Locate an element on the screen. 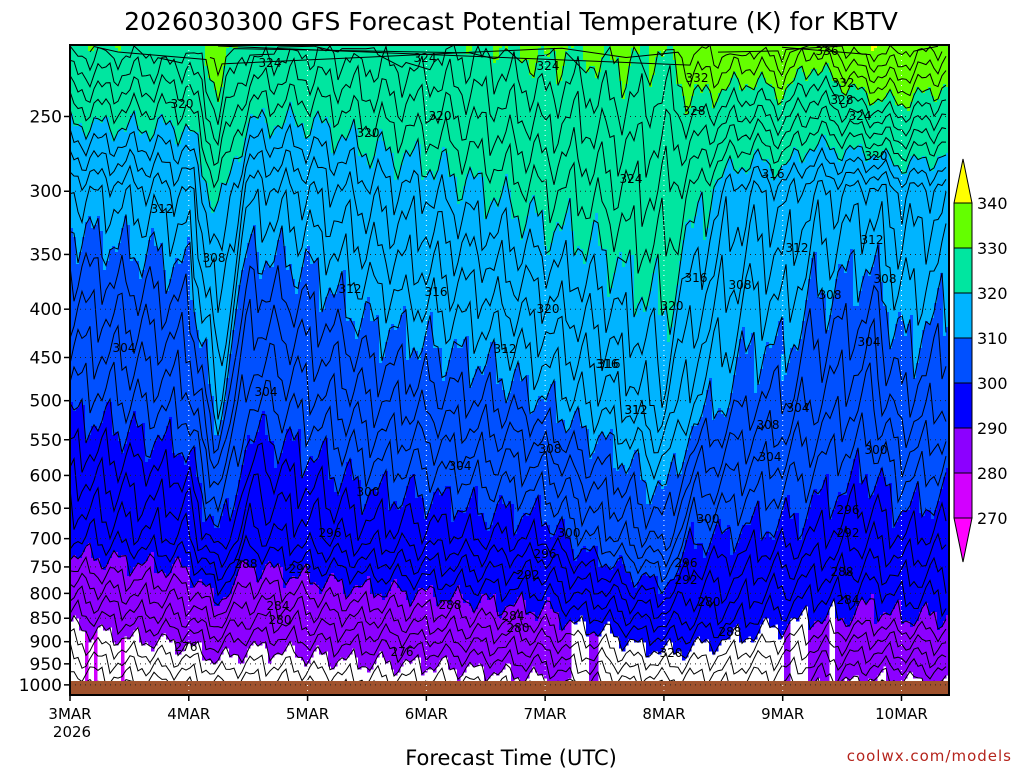 The width and height of the screenshot is (1024, 768). contour-label: 312 is located at coordinates (872, 240).